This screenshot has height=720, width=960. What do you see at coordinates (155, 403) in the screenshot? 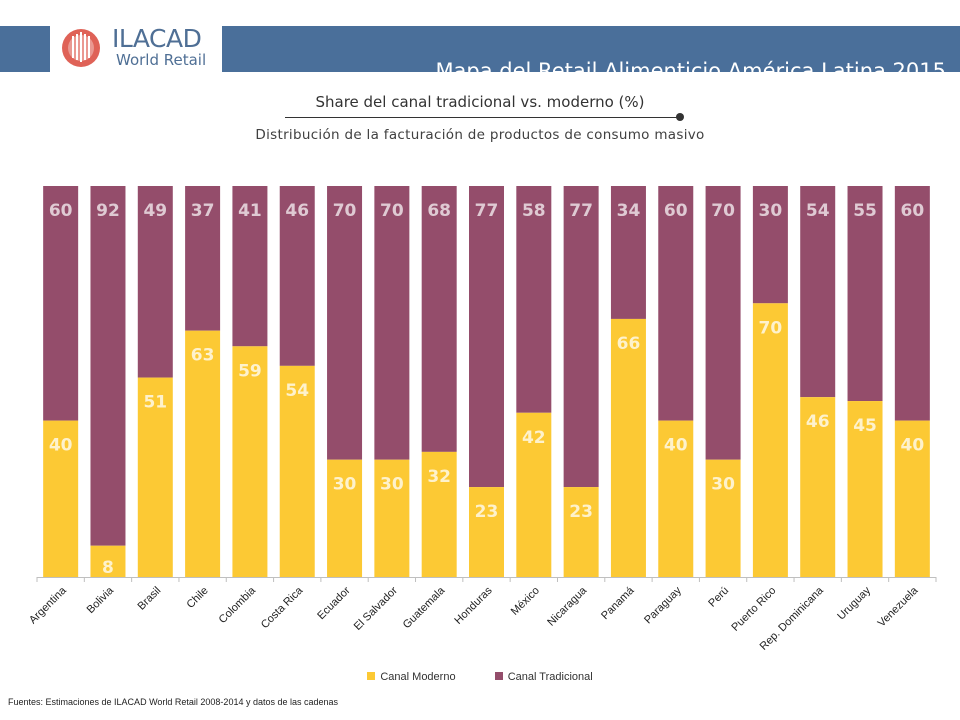
I see `data-label-modern: 51` at bounding box center [155, 403].